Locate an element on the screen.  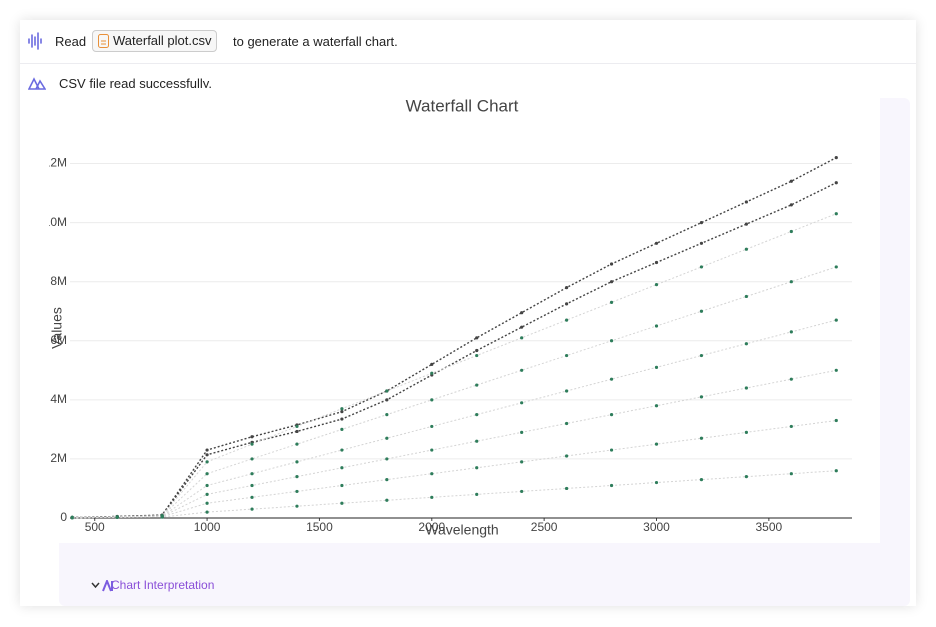
y-tick-label: 4M is located at coordinates (58, 399).